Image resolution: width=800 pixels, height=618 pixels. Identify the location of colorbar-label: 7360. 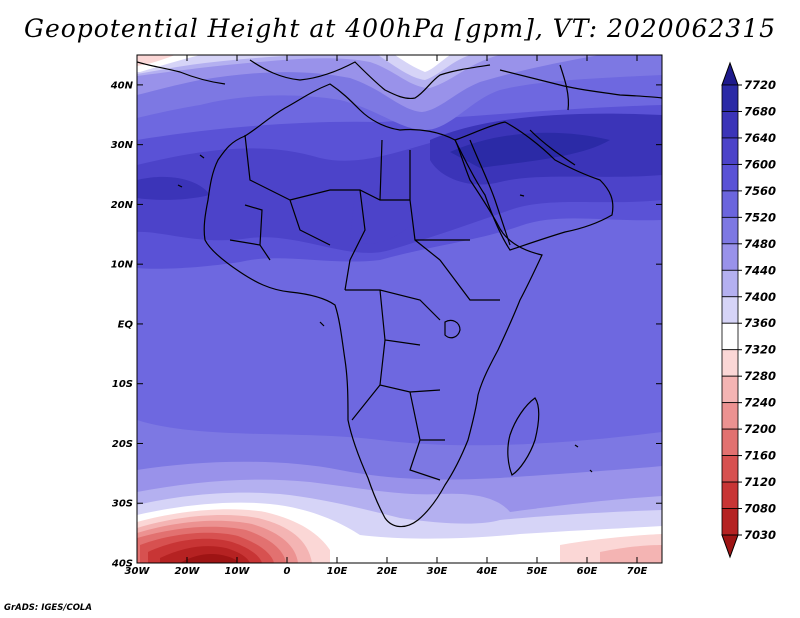
(760, 323).